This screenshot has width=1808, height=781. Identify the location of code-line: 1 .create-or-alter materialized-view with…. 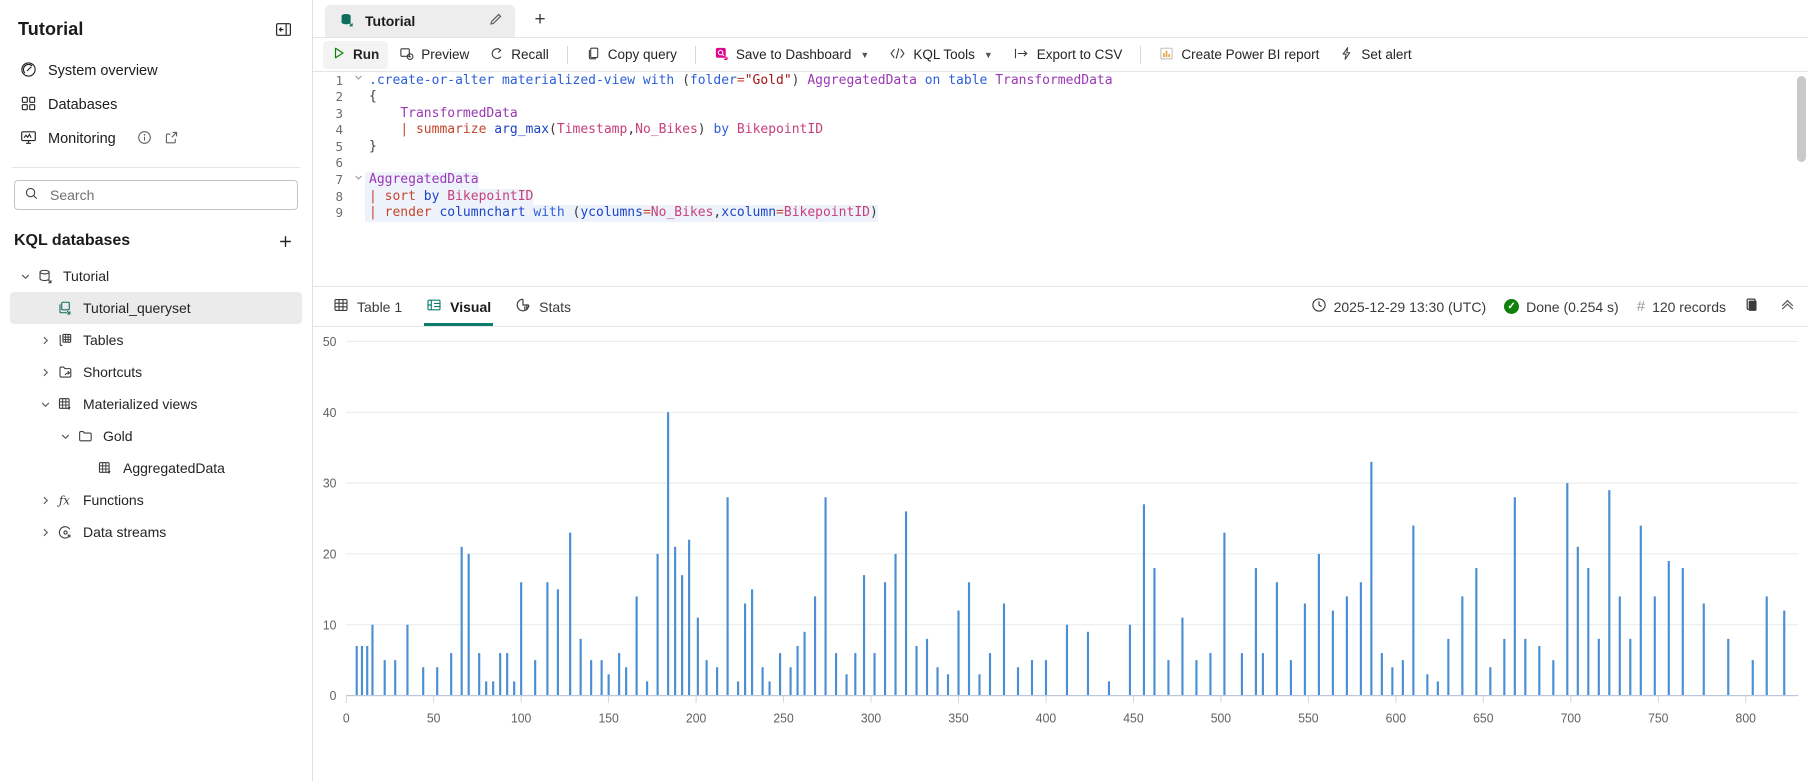
(1060, 80).